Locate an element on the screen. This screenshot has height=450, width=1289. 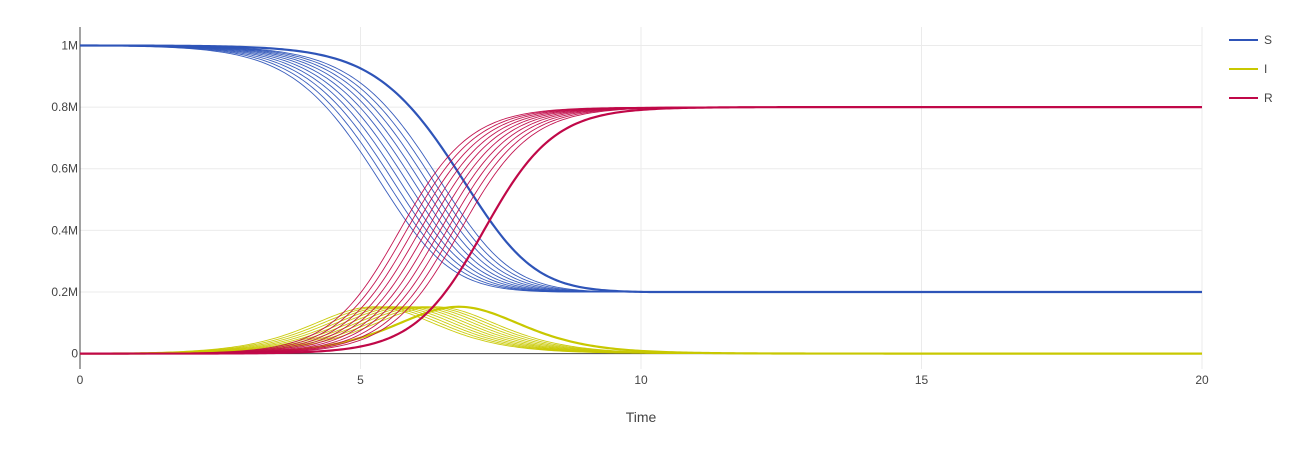
y-tick-label: 0.2M is located at coordinates (64, 292).